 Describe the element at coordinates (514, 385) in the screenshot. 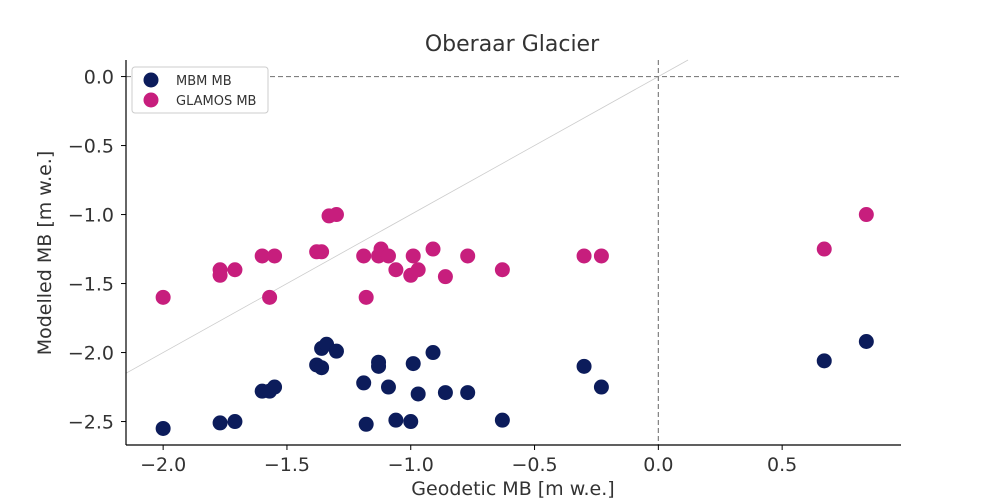

I see `series-mbm` at that location.